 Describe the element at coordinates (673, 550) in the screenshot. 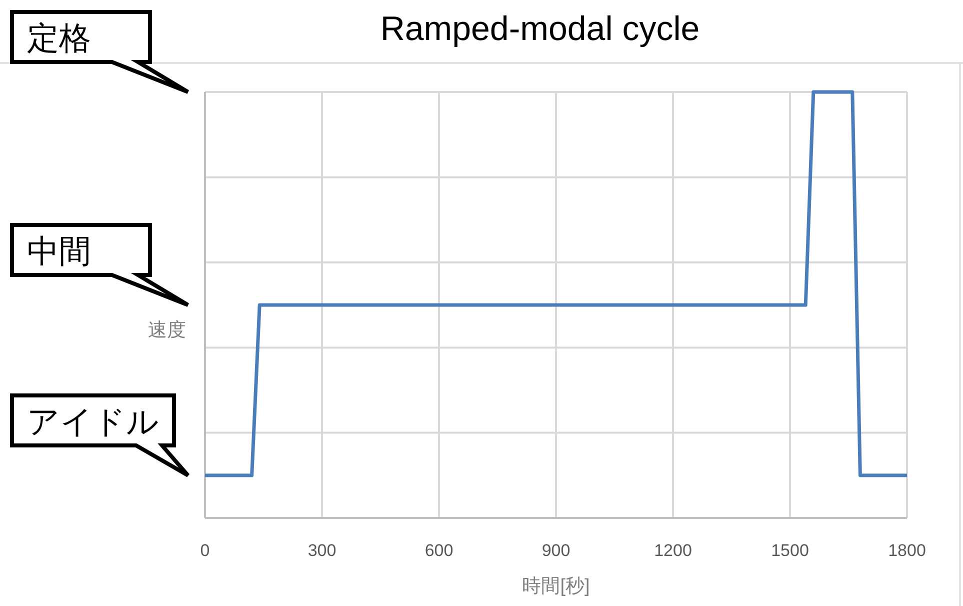

I see `x-tick-label: 1200` at that location.